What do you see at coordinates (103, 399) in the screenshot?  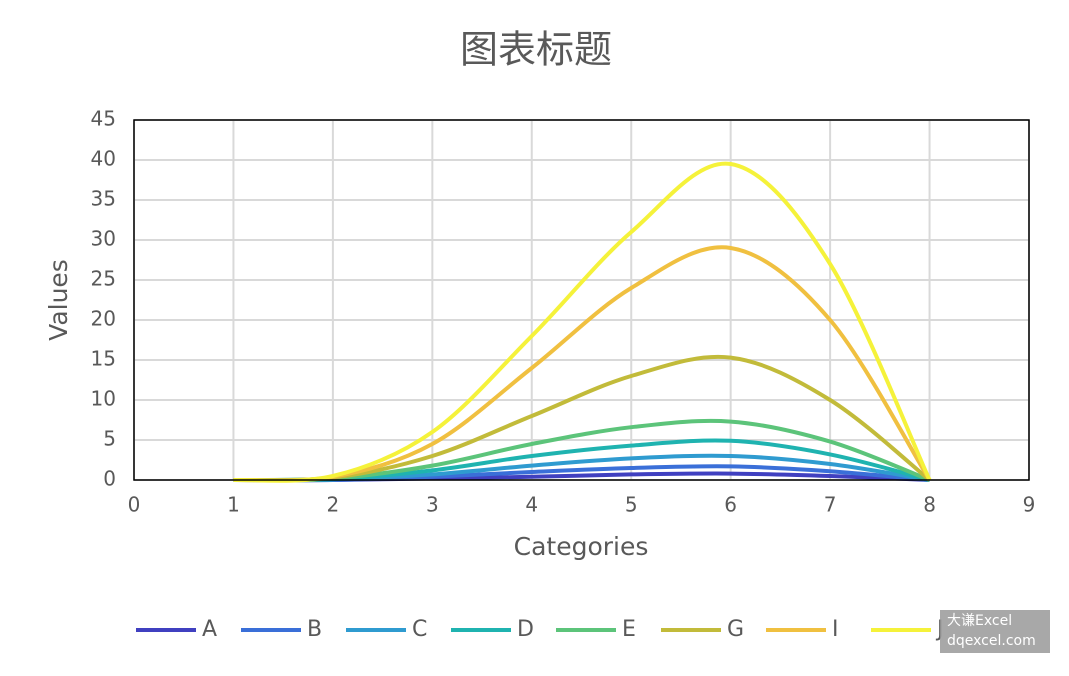 I see `y-tick-label: 10` at bounding box center [103, 399].